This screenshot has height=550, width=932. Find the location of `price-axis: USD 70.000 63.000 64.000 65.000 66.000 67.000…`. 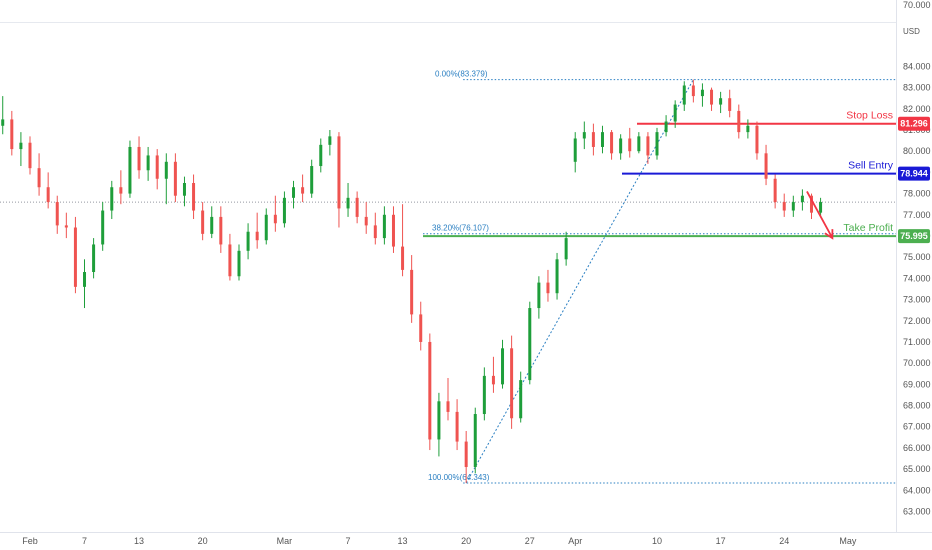

price-axis: USD 70.000 63.000 64.000 65.000 66.000 67.000… is located at coordinates (914, 275).